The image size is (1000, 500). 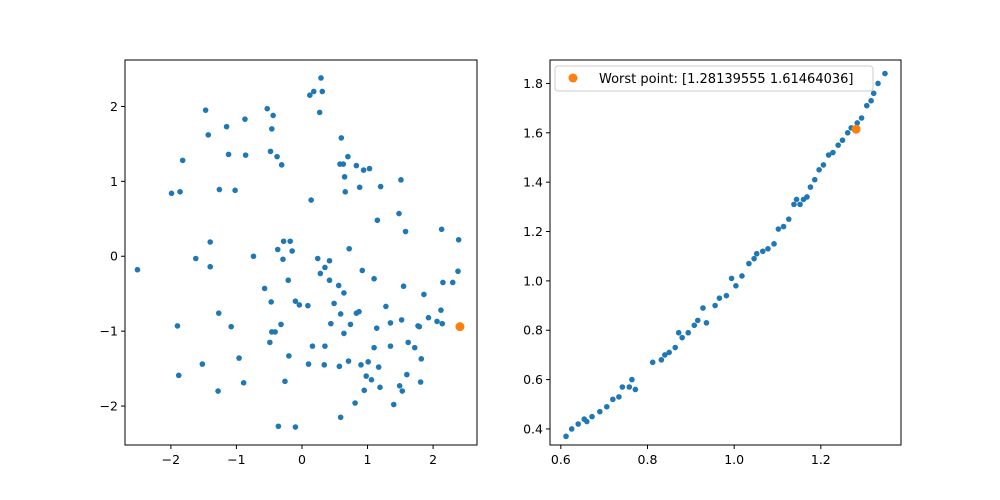 I want to click on y-tick-label-1-5: 1.4, so click(x=533, y=182).